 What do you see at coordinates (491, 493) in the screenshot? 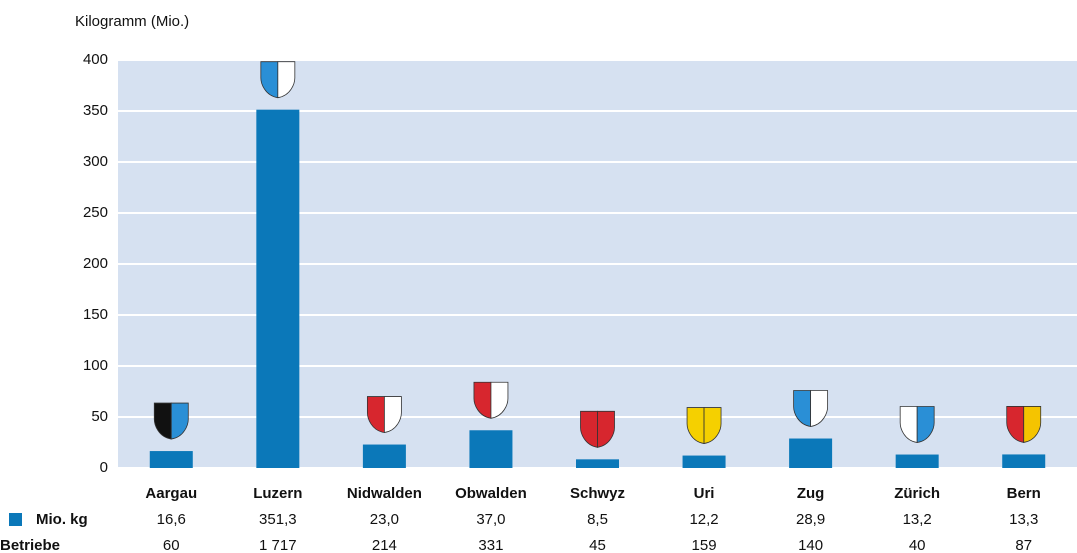
I see `x-tick-label: Obwalden` at bounding box center [491, 493].